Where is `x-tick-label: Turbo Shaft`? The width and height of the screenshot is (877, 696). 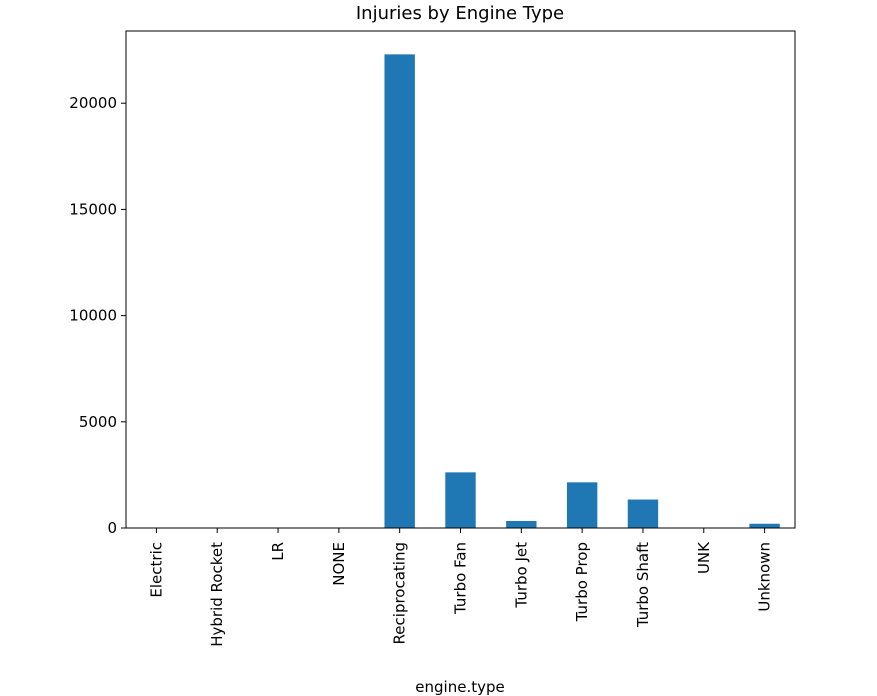
x-tick-label: Turbo Shaft is located at coordinates (643, 585).